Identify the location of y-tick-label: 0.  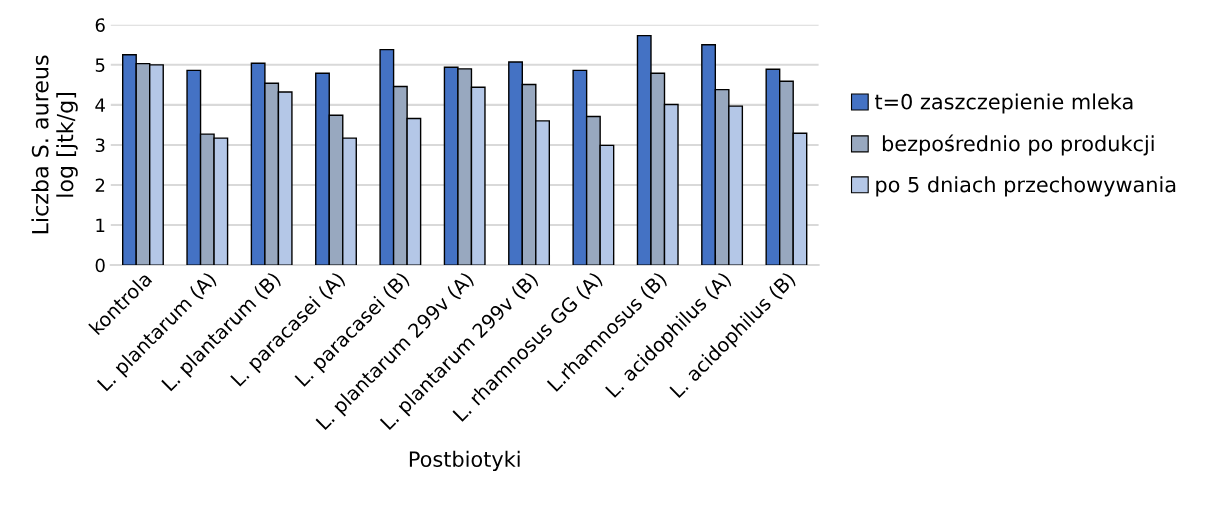
(100, 265).